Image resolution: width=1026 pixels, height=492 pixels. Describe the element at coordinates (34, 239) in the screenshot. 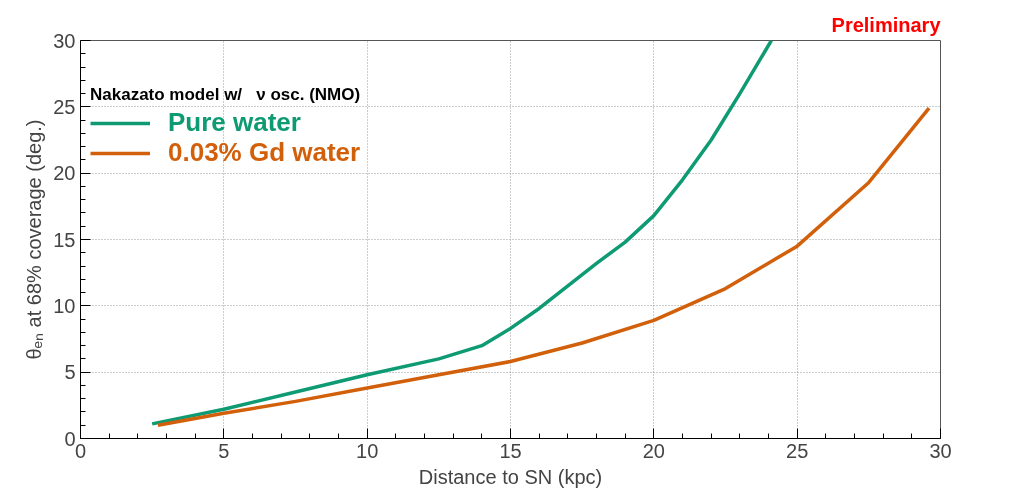

I see `y-axis-title: θₑₙ at 68% coverage (deg.)` at that location.